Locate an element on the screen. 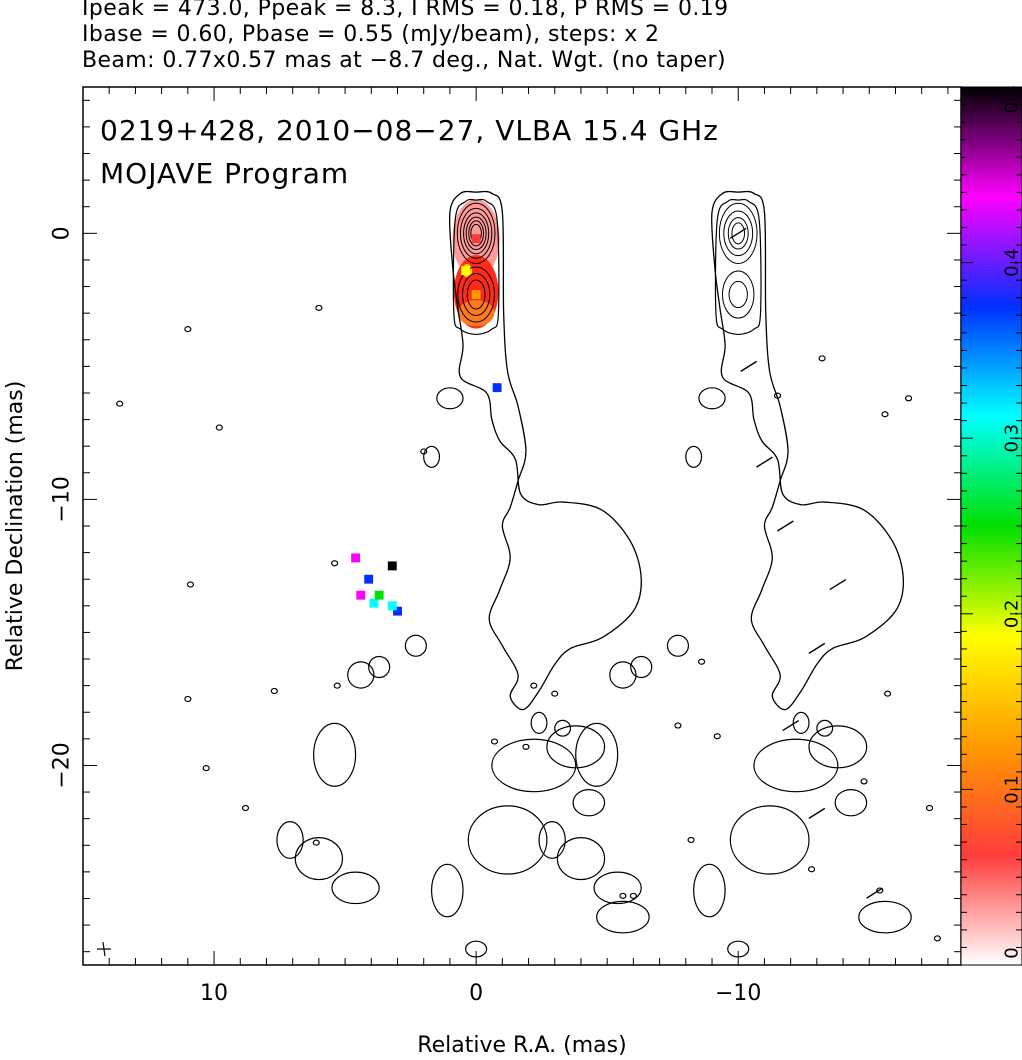  knot-edge-fill is located at coordinates (476, 313).